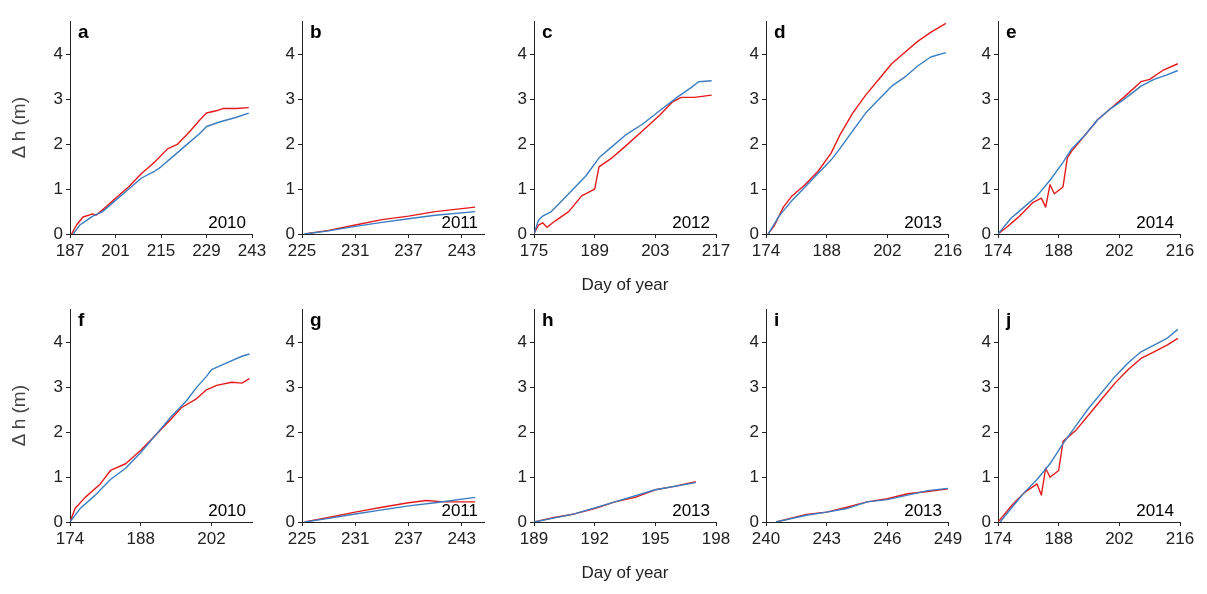  Describe the element at coordinates (115, 250) in the screenshot. I see `x-tick-label: 201` at that location.